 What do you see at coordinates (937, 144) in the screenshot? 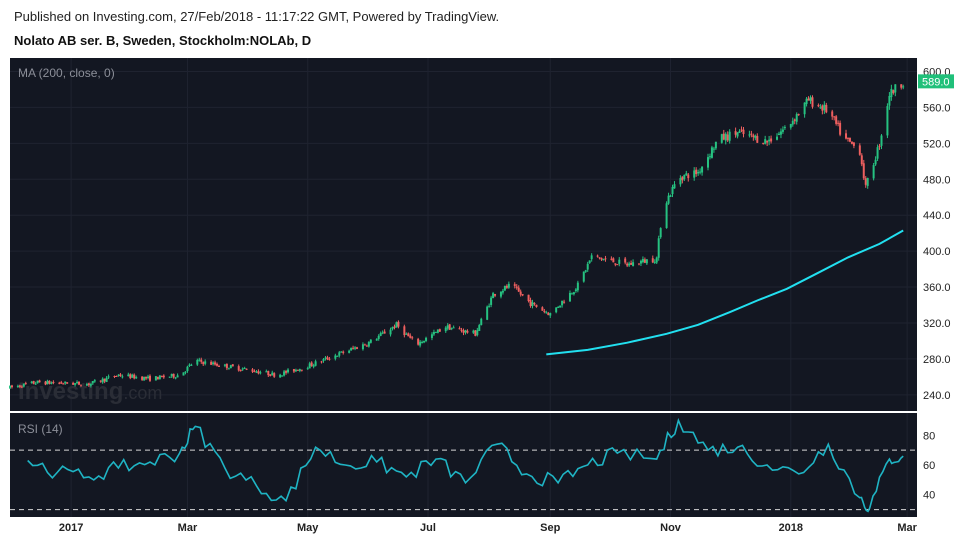
I see `price-tick-label: 520.0` at bounding box center [937, 144].